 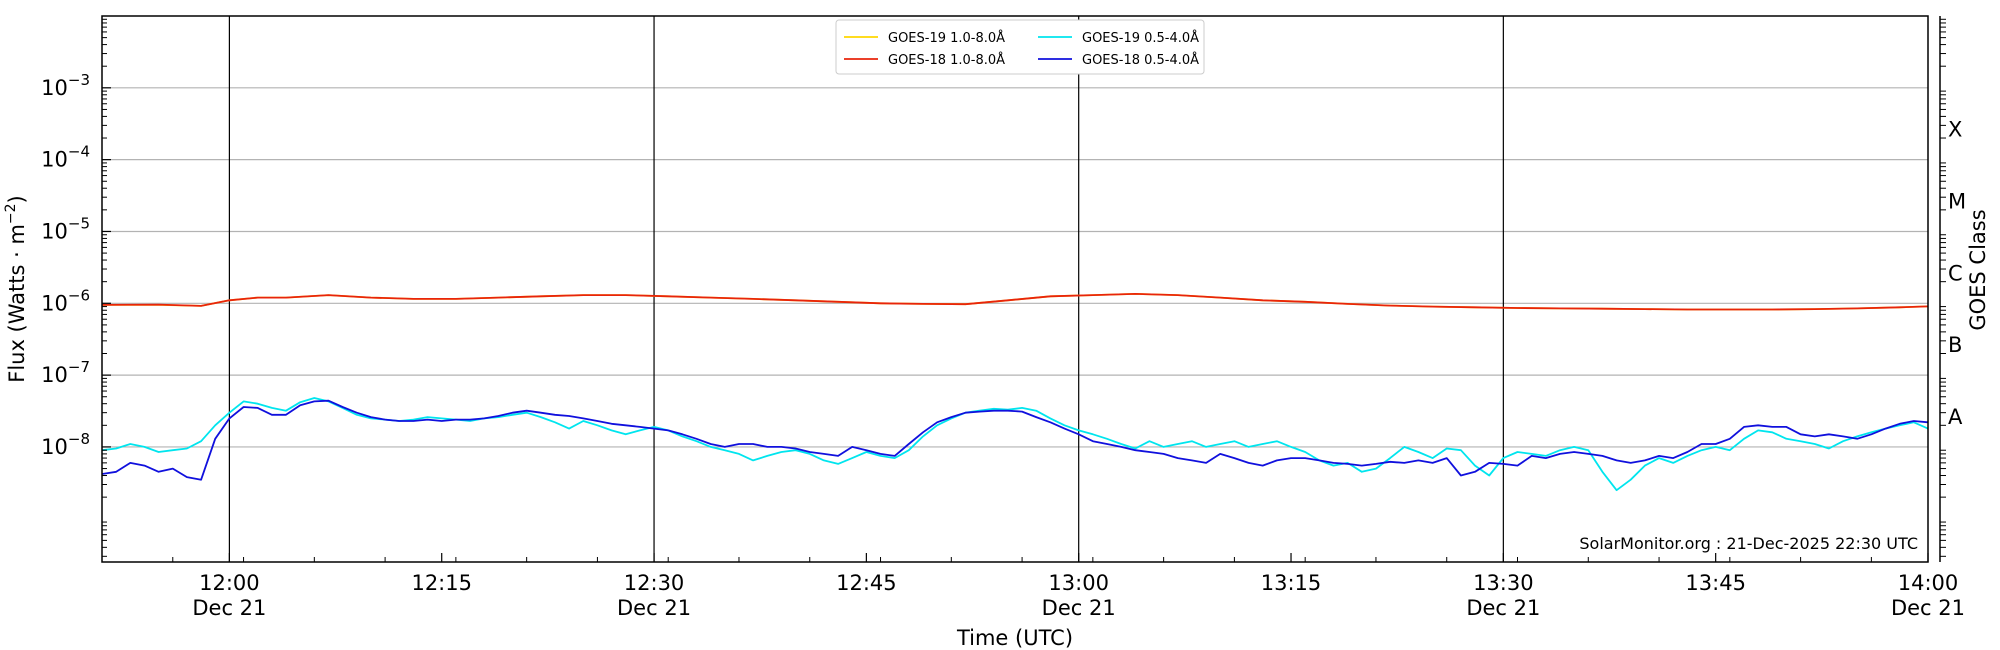 I want to click on goes-class-M: M, so click(x=1957, y=201).